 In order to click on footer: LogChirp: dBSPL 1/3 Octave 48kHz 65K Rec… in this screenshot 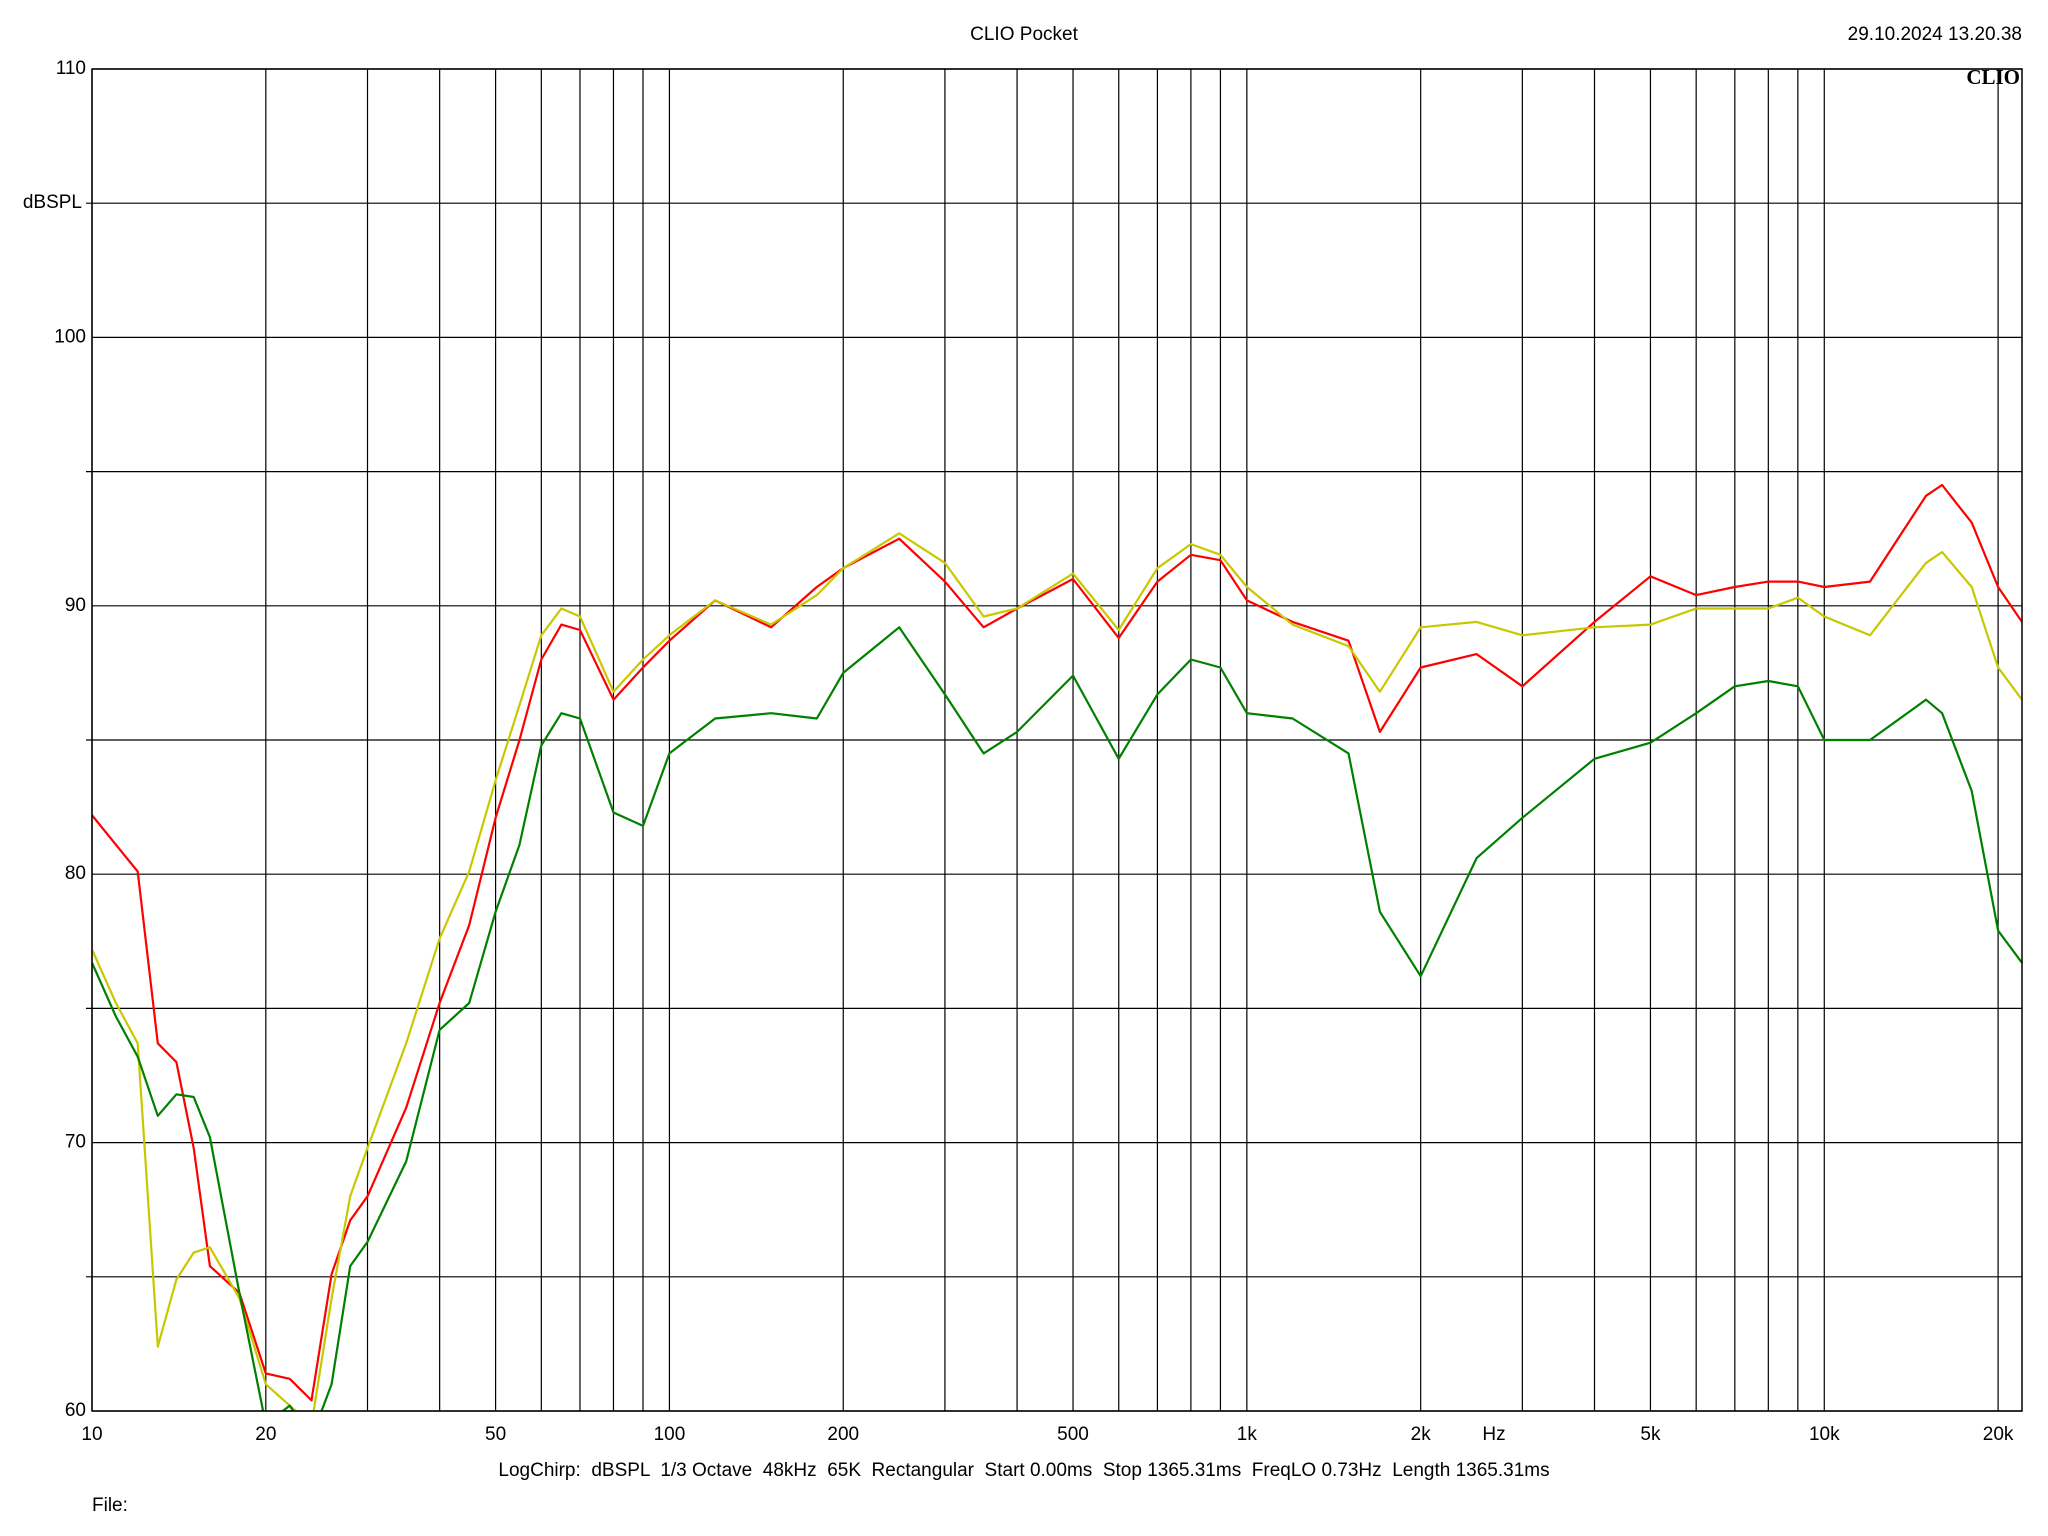, I will do `click(1023, 1470)`.